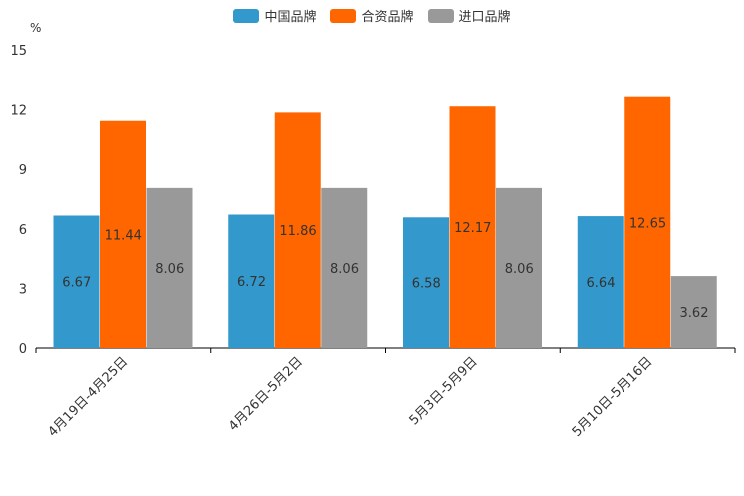  I want to click on legend-label-import-brand: 进口品牌, so click(484, 17).